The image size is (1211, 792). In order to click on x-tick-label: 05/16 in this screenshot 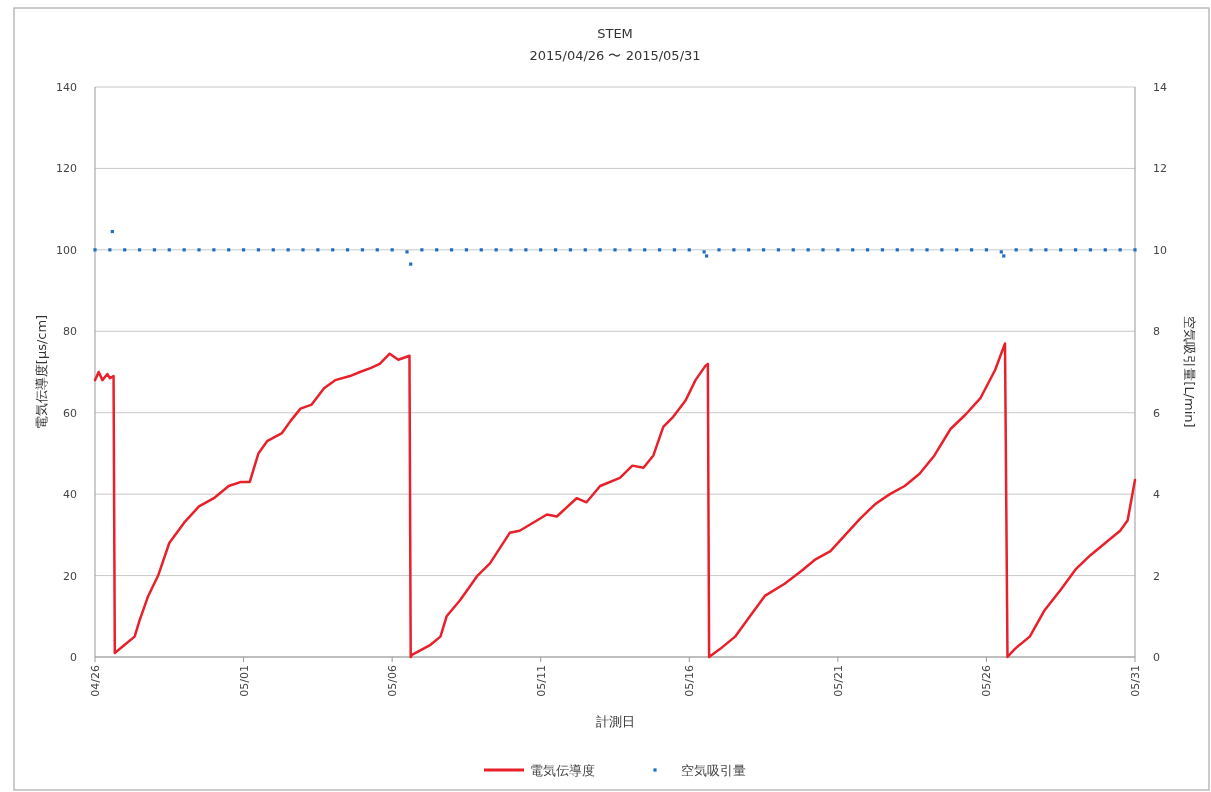, I will do `click(690, 681)`.